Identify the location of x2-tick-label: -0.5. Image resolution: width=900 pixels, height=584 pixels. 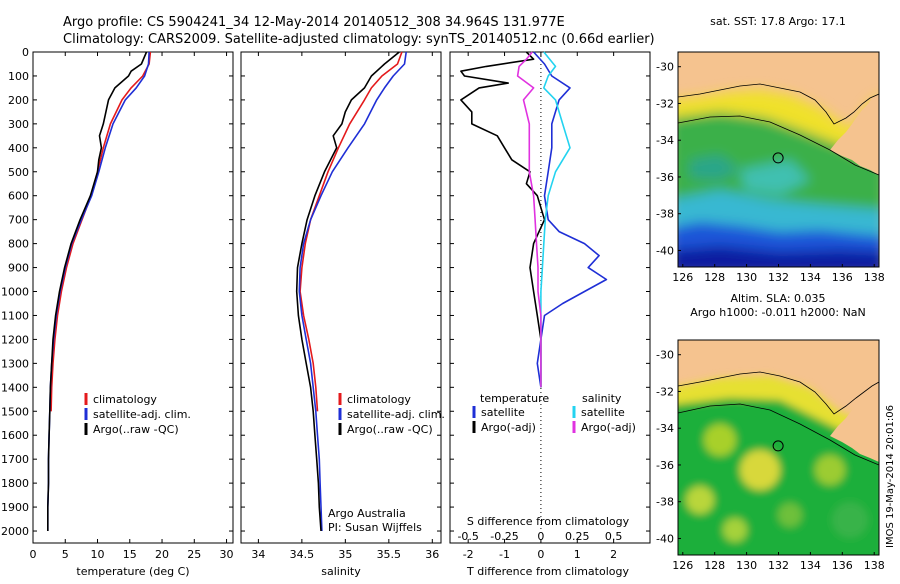
(467, 536).